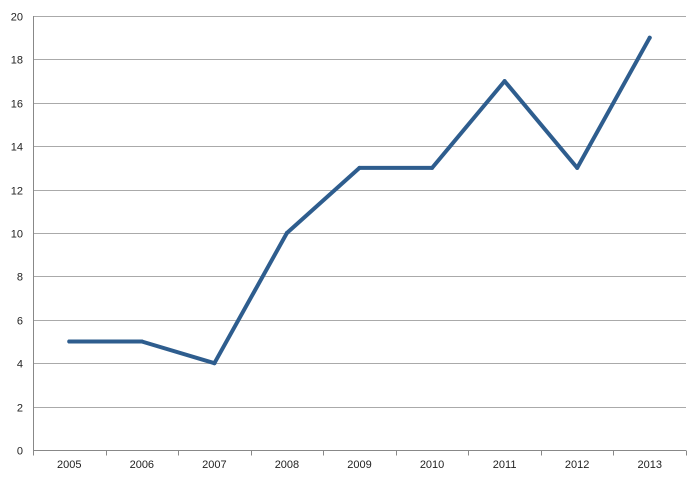  What do you see at coordinates (17, 18) in the screenshot?
I see `y-tick-label: 20` at bounding box center [17, 18].